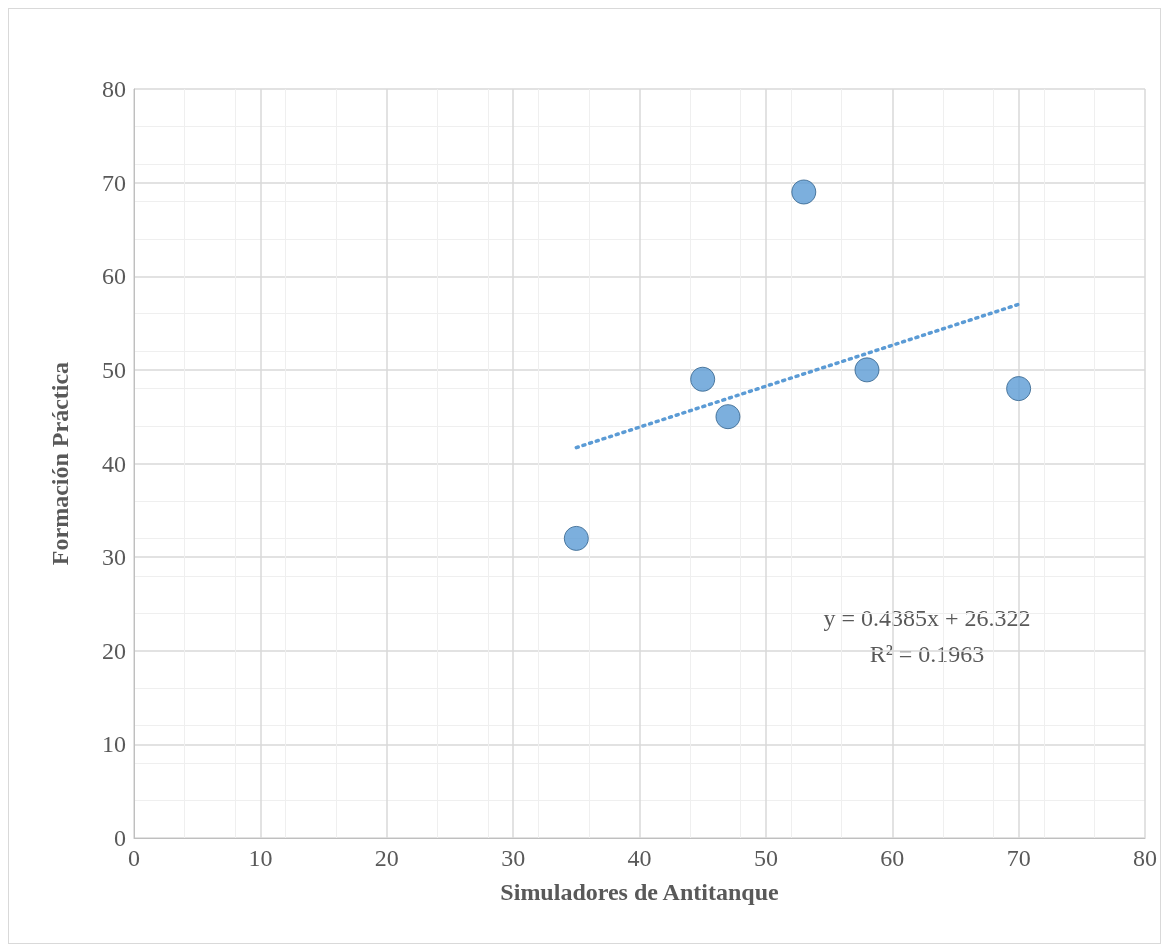 This screenshot has height=952, width=1169. What do you see at coordinates (114, 463) in the screenshot?
I see `y-tick-label: 40` at bounding box center [114, 463].